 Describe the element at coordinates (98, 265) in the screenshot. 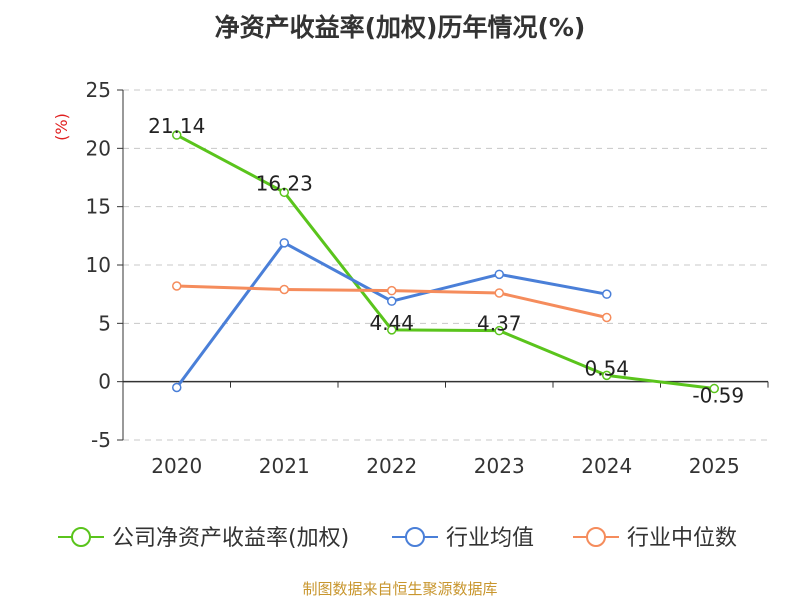

I see `y-tick-label: 10` at that location.